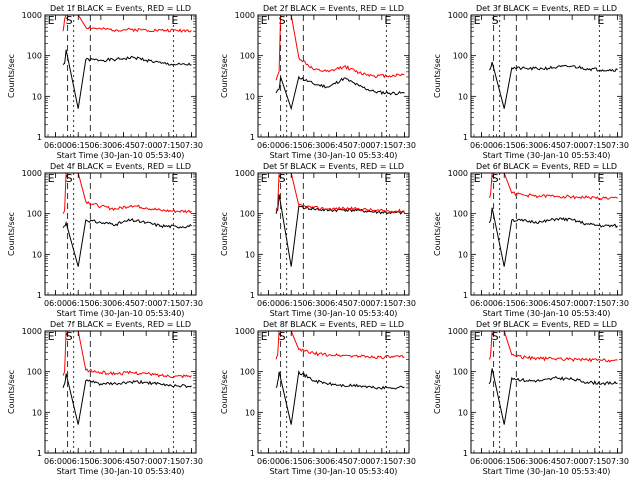 The width and height of the screenshot is (640, 480). Describe the element at coordinates (546, 8) in the screenshot. I see `chart-title: Det 3f BLACK = Events, RED = LLD` at that location.